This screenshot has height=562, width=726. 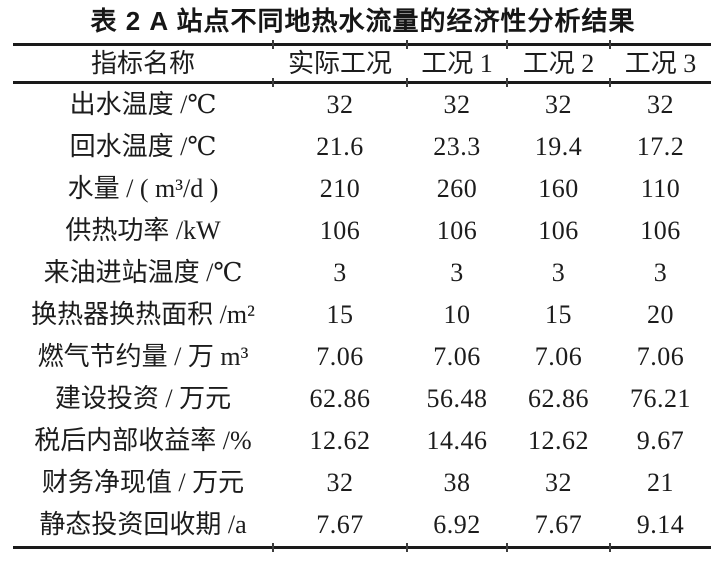 I want to click on row-value: 20, so click(x=660, y=314).